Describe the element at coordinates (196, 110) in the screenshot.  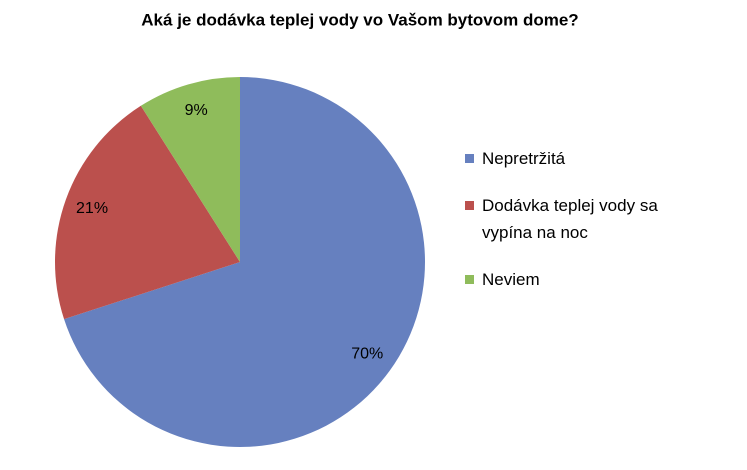
I see `data-label: 9%` at that location.